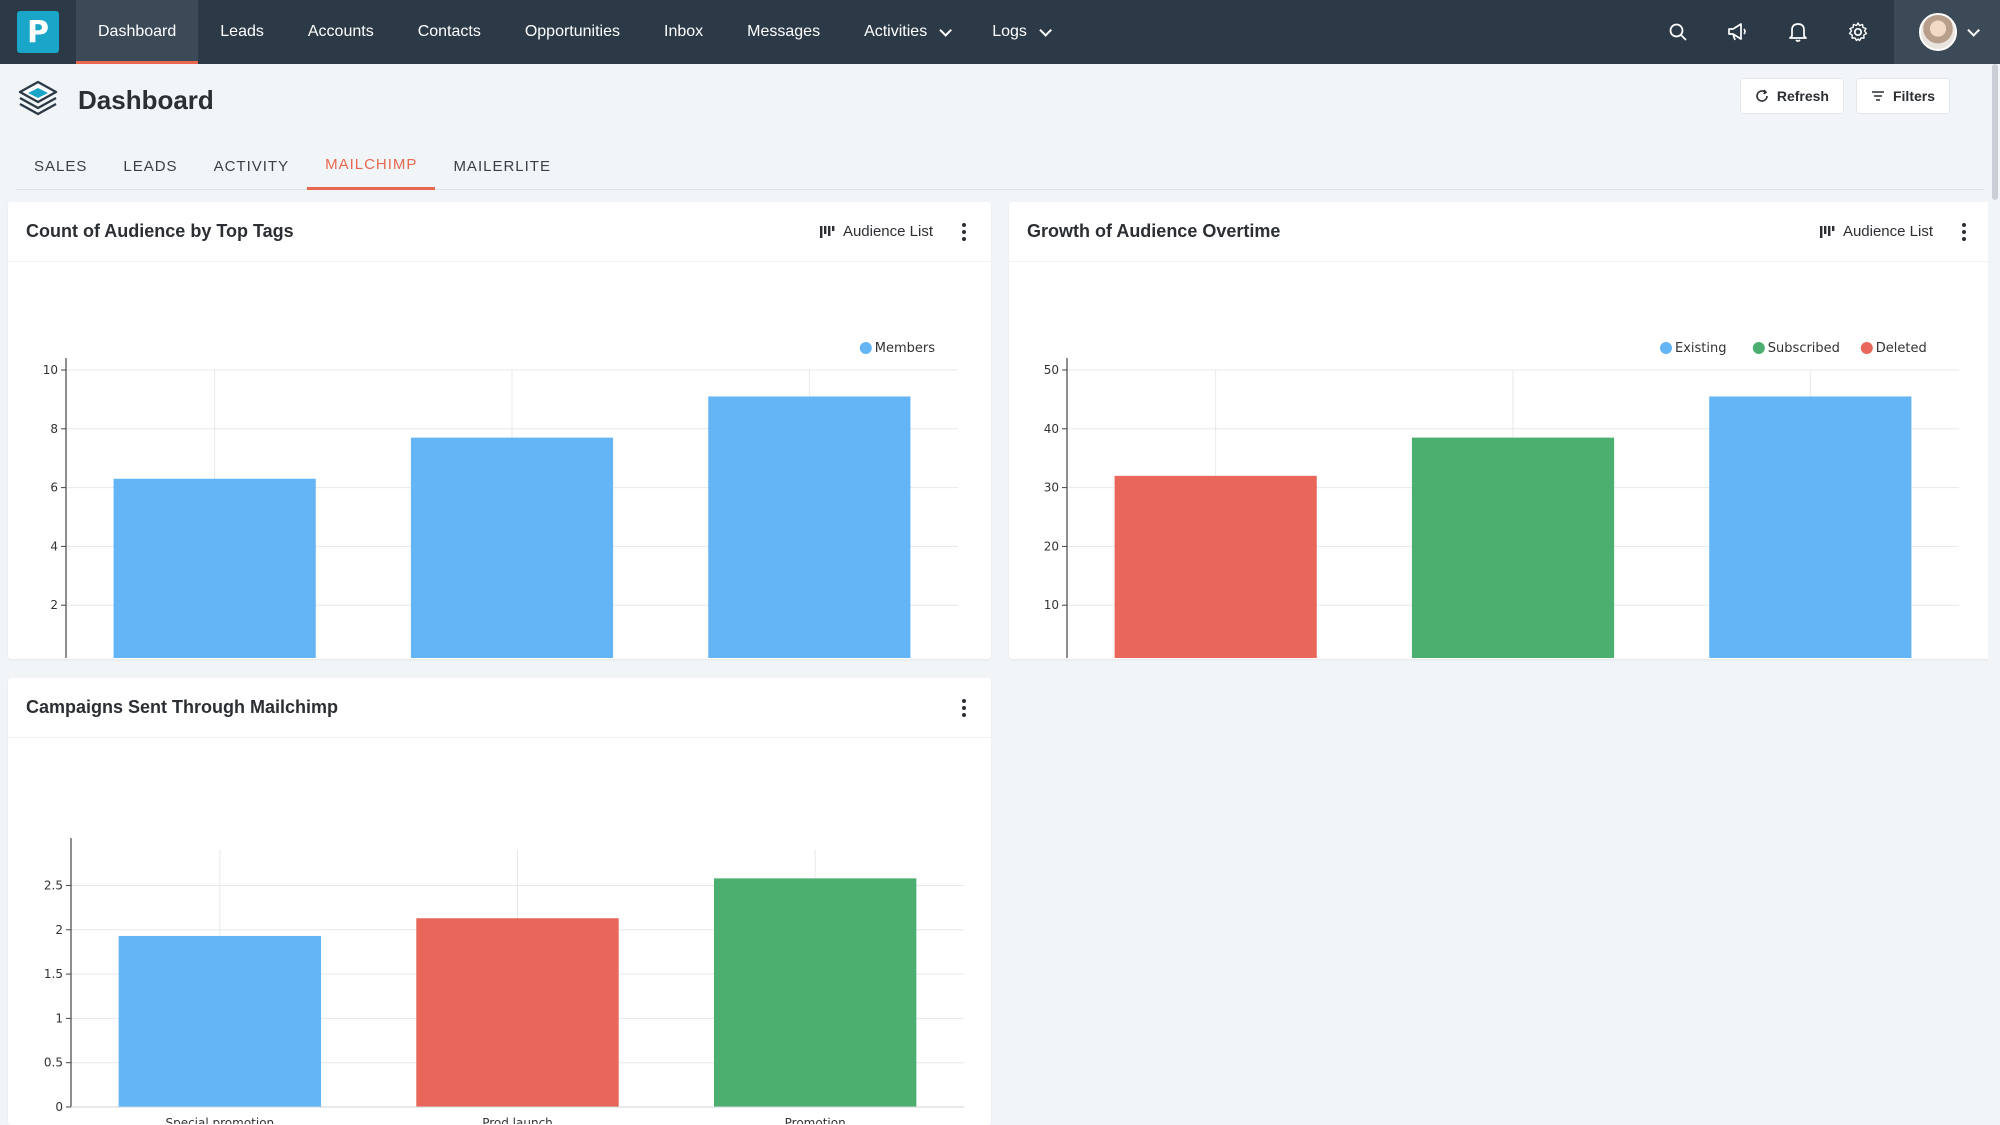 Image resolution: width=2000 pixels, height=1125 pixels. Describe the element at coordinates (371, 166) in the screenshot. I see `tab-mailchimp: MAILCHIMP` at that location.